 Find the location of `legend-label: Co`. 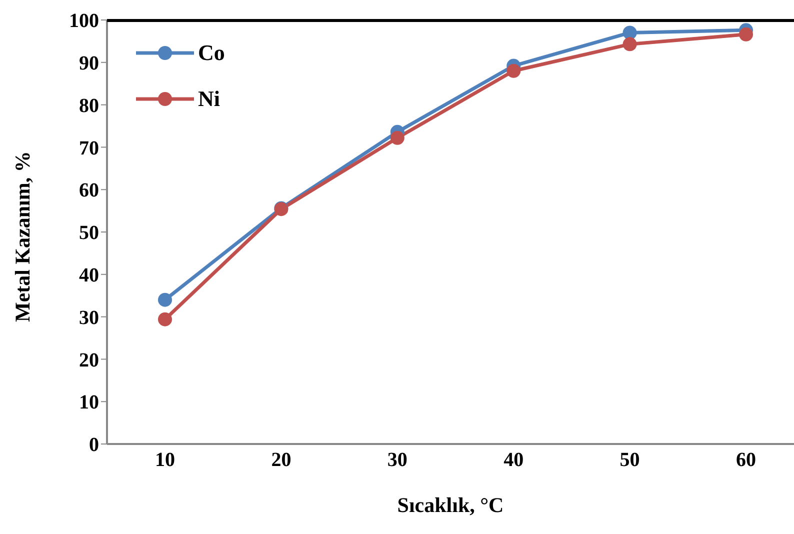

legend-label: Co is located at coordinates (211, 53).